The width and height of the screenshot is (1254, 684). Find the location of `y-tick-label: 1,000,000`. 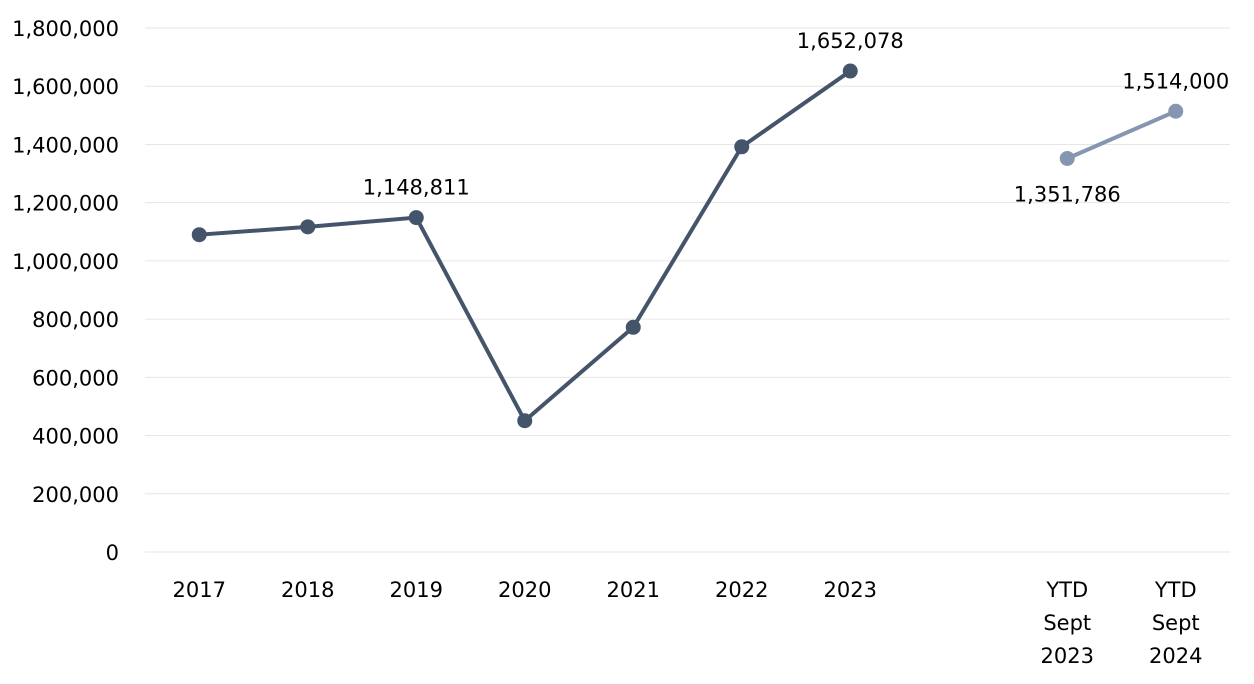

y-tick-label: 1,000,000 is located at coordinates (65, 262).